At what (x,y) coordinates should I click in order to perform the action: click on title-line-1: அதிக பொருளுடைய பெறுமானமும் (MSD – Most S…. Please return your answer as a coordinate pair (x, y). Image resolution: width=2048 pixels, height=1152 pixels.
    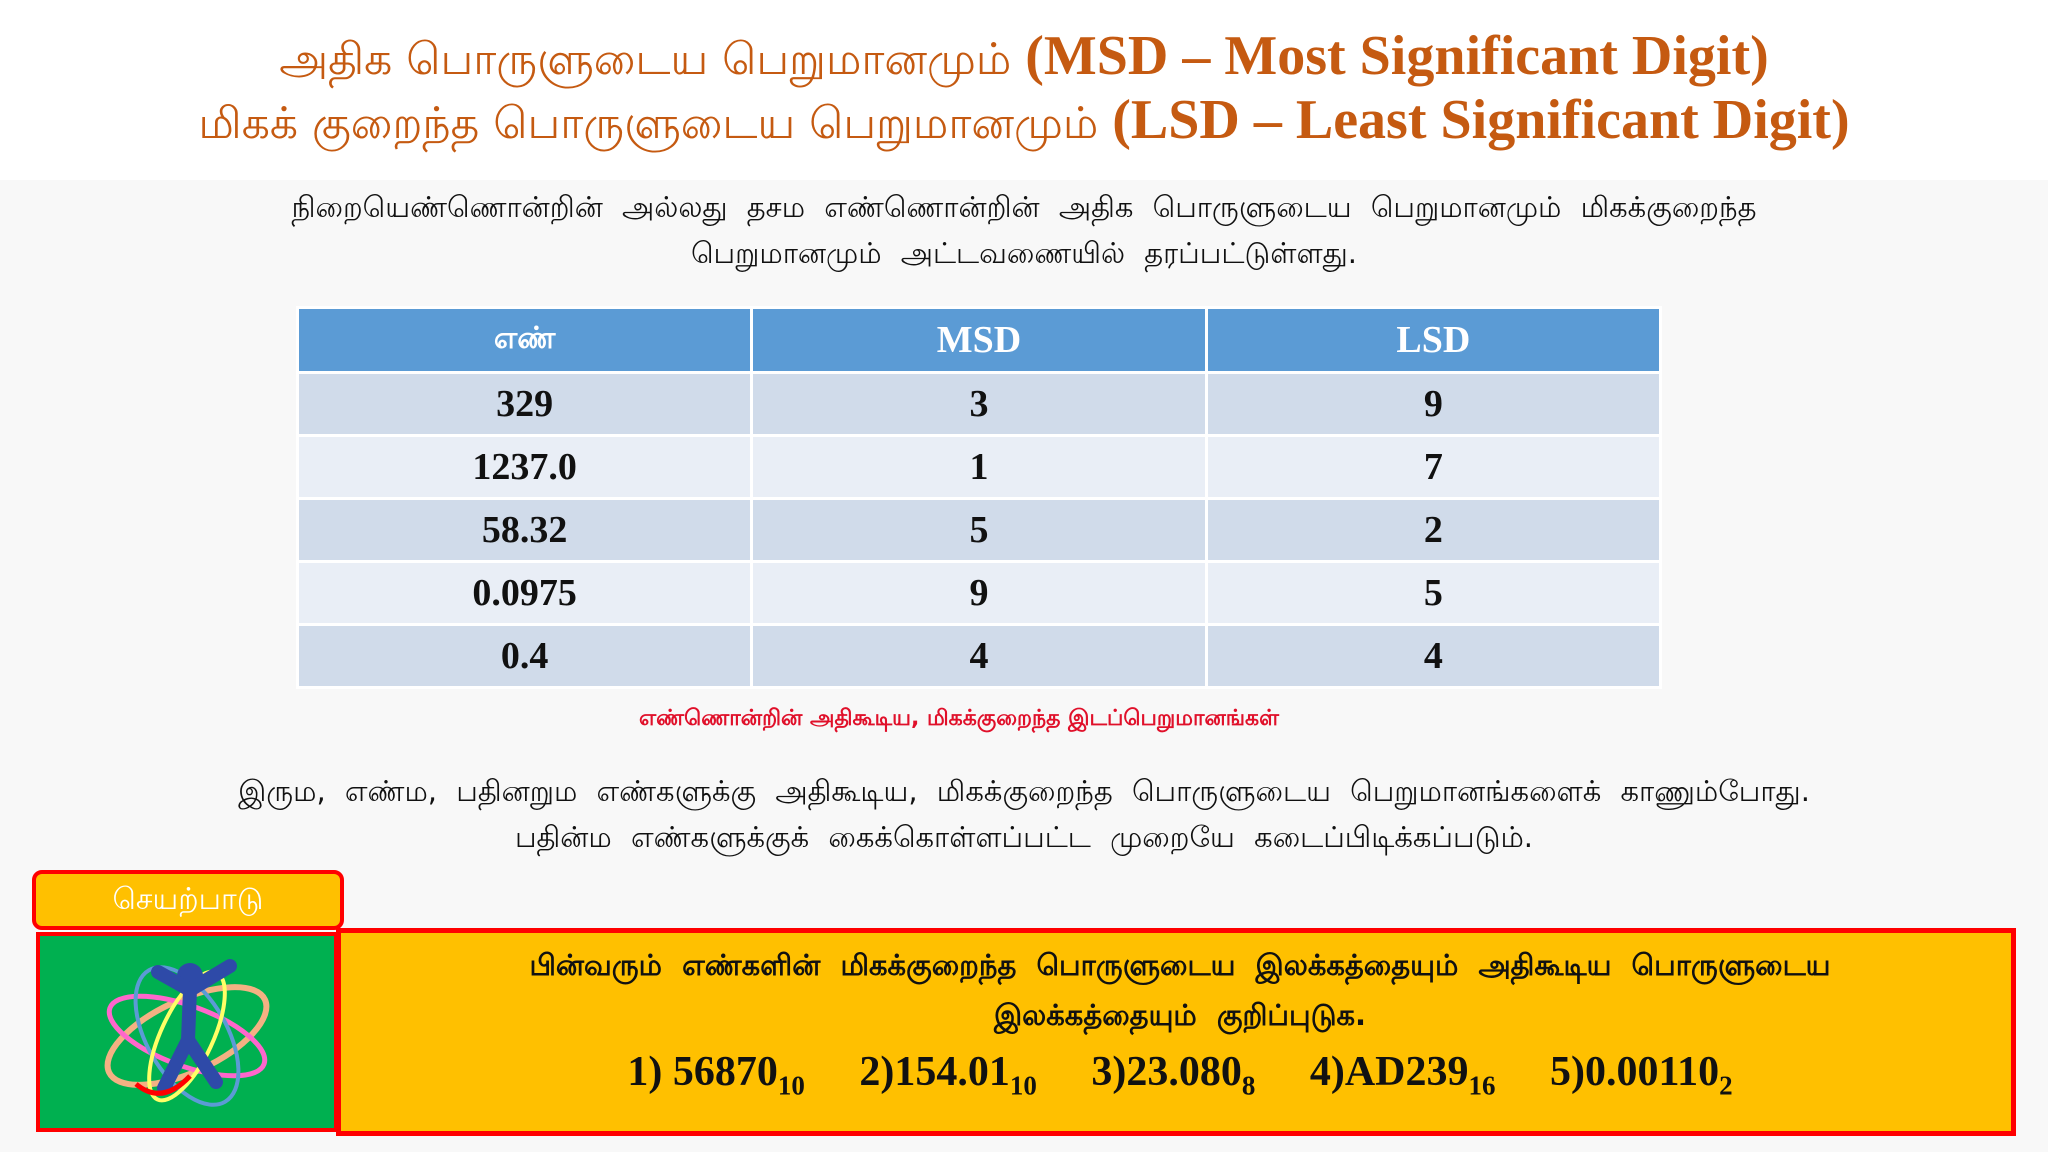
    Looking at the image, I should click on (1024, 58).